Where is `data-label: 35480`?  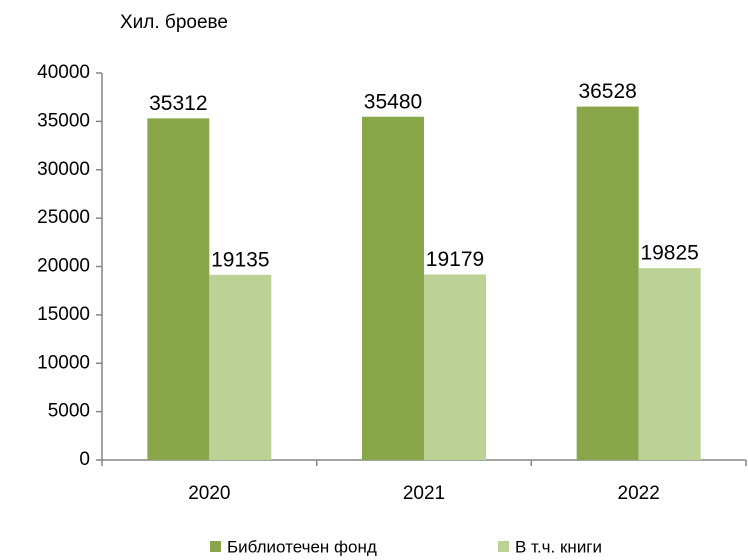
data-label: 35480 is located at coordinates (393, 101).